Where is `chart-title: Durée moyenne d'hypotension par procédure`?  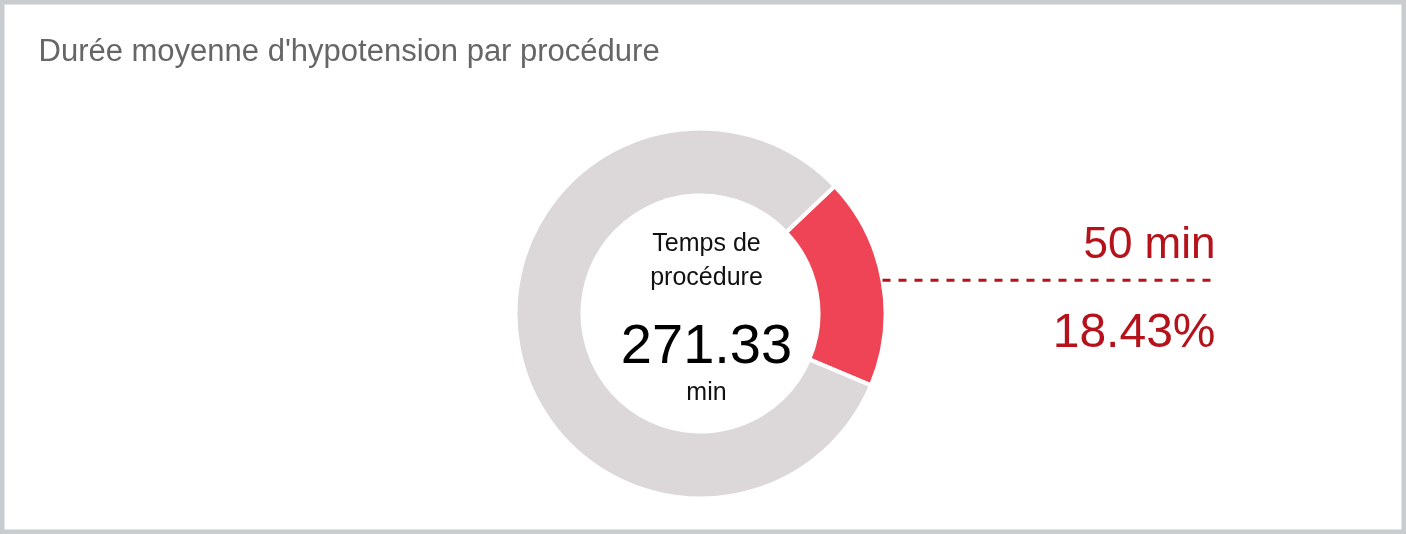 chart-title: Durée moyenne d'hypotension par procédure is located at coordinates (349, 50).